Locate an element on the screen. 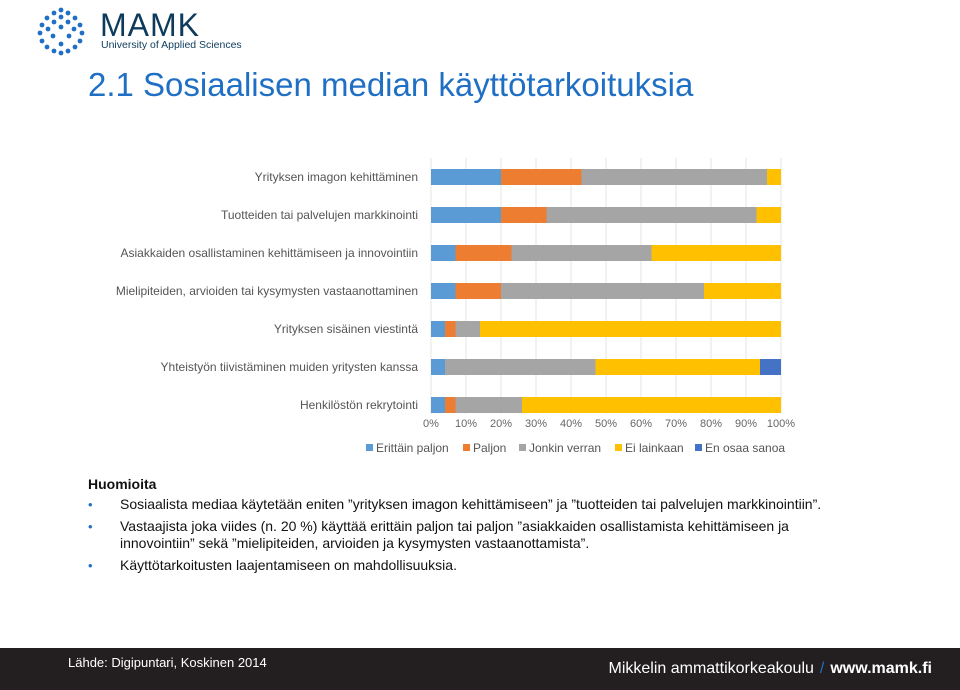 This screenshot has width=960, height=690. x-tick-label: 80% is located at coordinates (711, 424).